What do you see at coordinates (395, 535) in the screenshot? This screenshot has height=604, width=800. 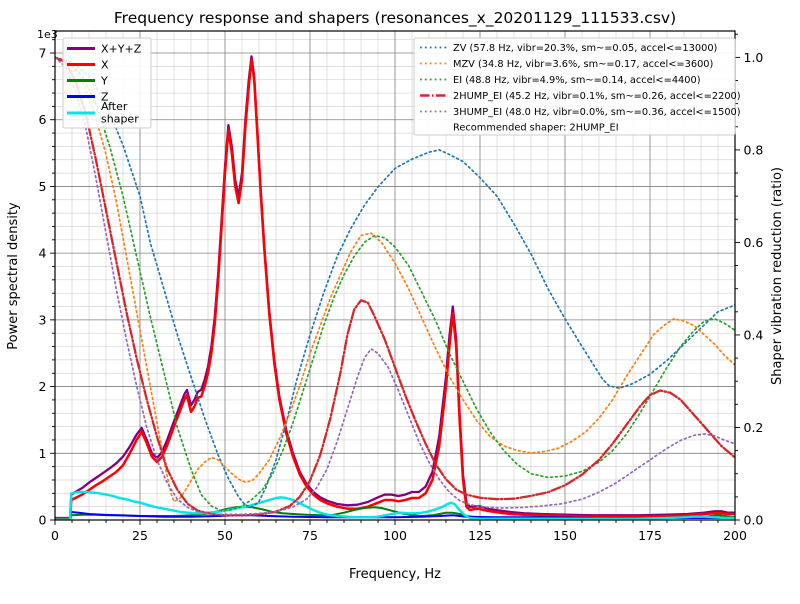 I see `x-tick-label: 100` at bounding box center [395, 535].